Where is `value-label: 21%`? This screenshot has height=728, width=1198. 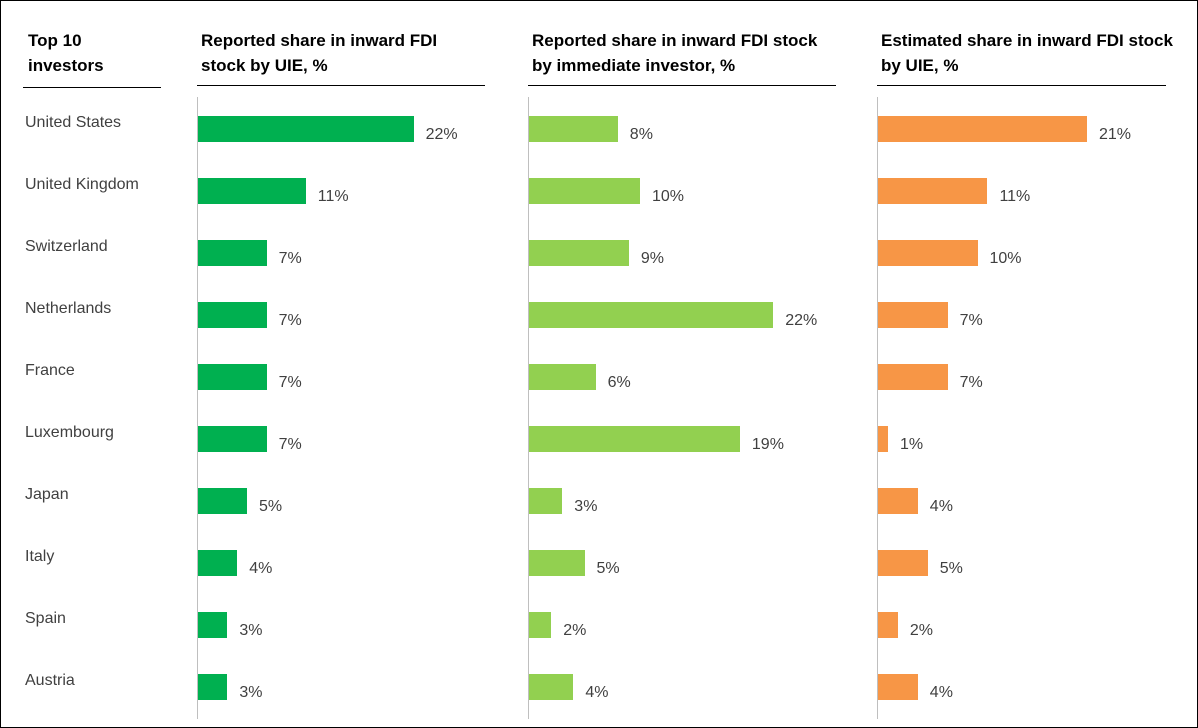 value-label: 21% is located at coordinates (1114, 134).